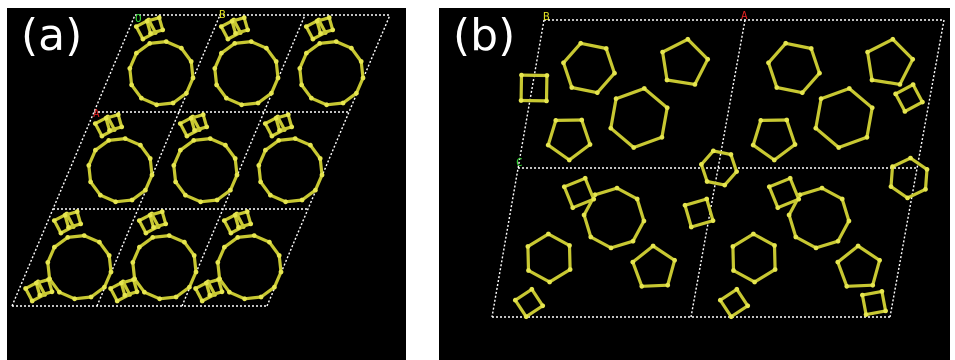 The image size is (955, 360). I want to click on panel-b-axis-a-label: A, so click(744, 15).